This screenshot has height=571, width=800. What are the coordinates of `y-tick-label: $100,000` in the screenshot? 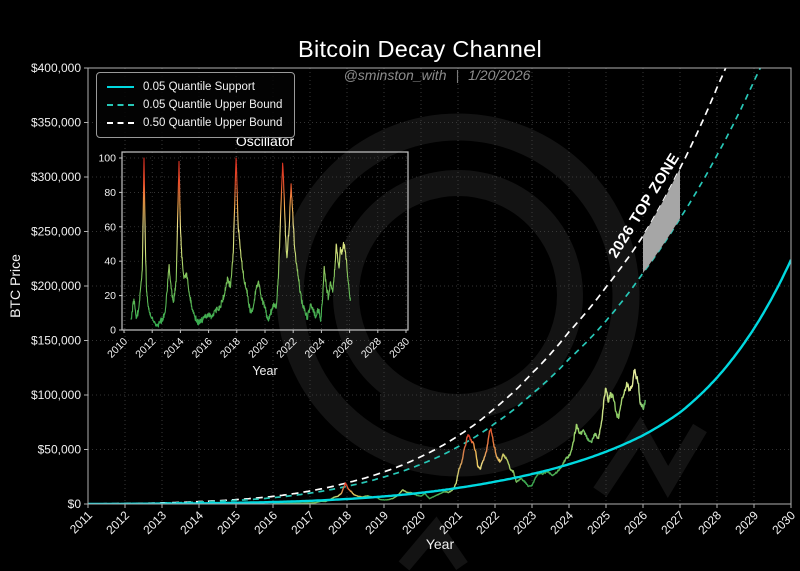 It's located at (56, 395).